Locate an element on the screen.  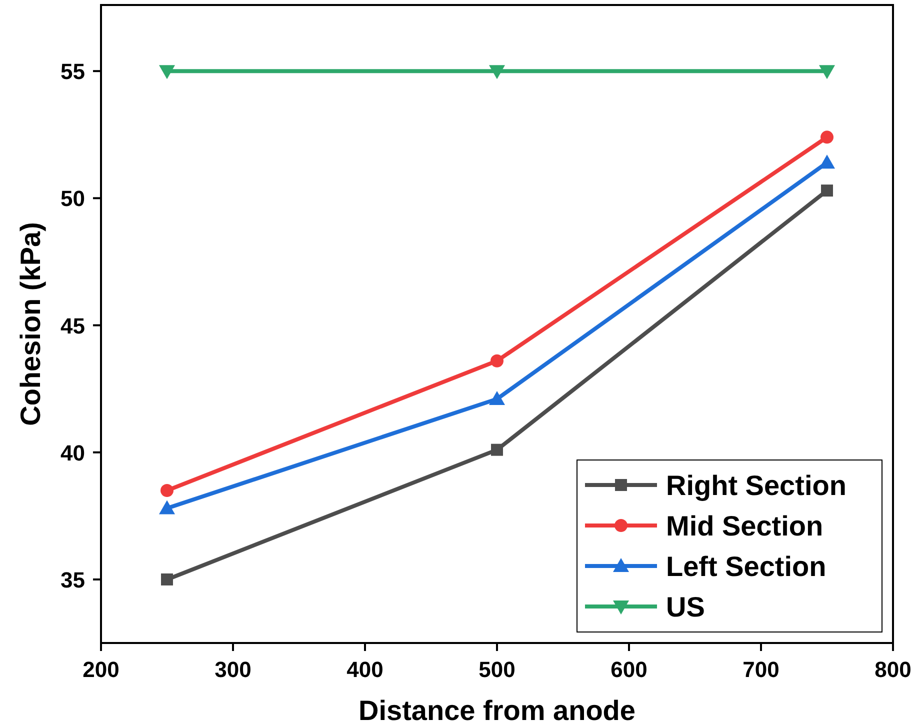
x-tick-label: 600 is located at coordinates (629, 669).